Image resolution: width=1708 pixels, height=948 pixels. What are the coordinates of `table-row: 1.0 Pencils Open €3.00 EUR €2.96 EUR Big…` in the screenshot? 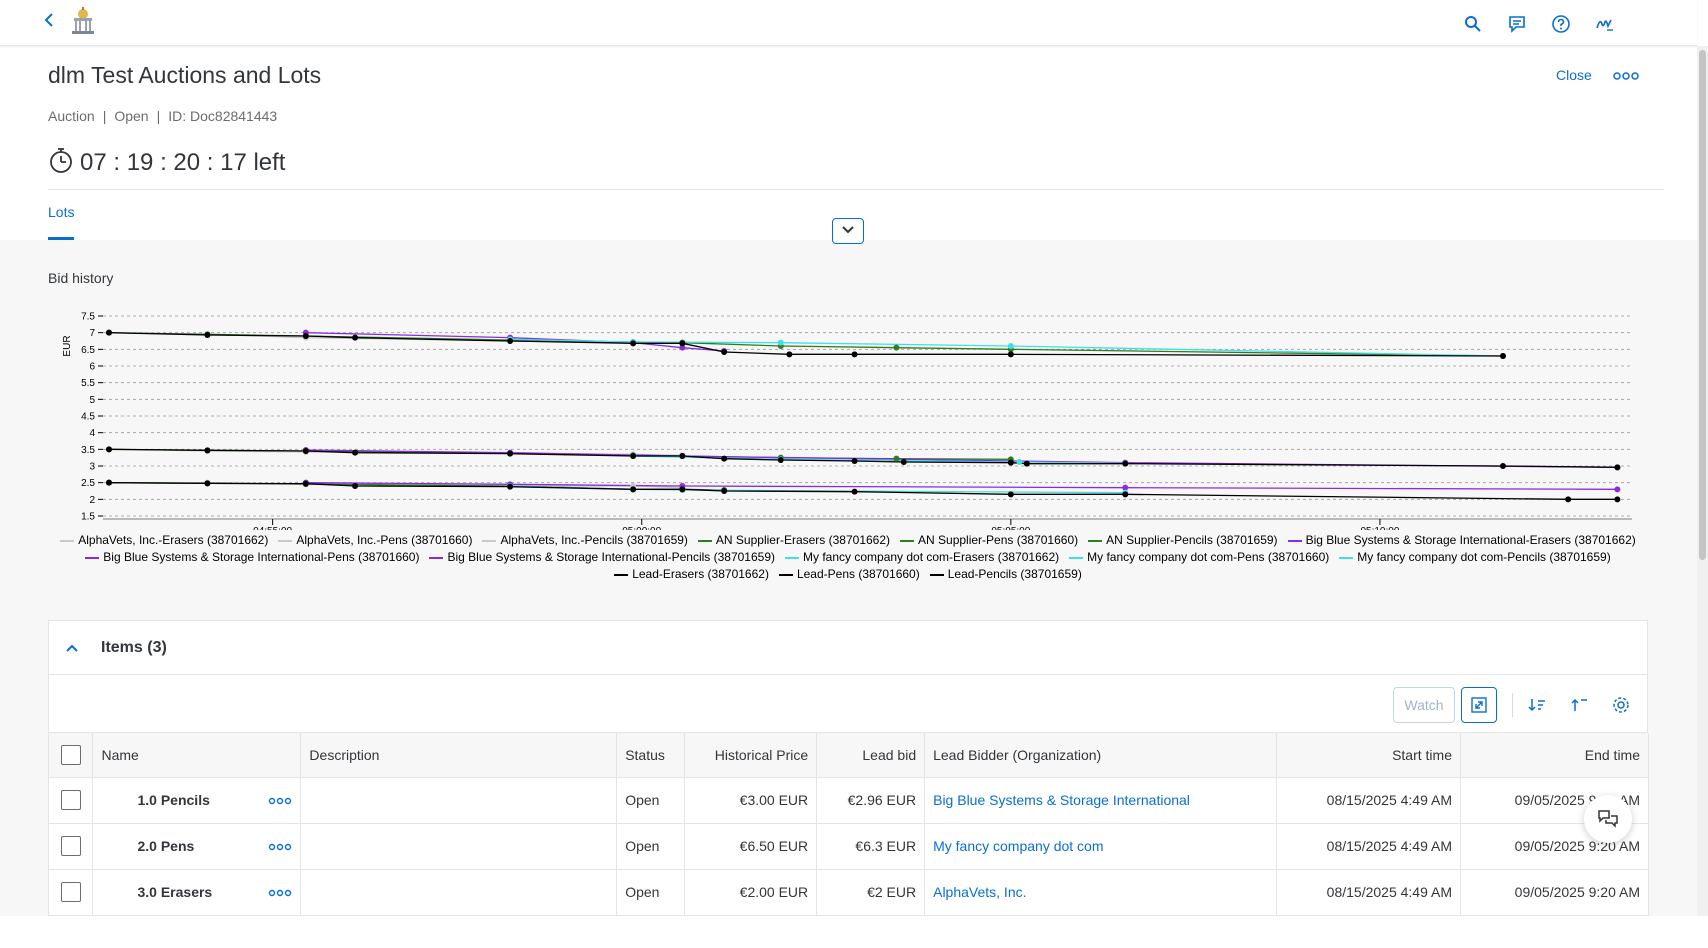 It's located at (849, 800).